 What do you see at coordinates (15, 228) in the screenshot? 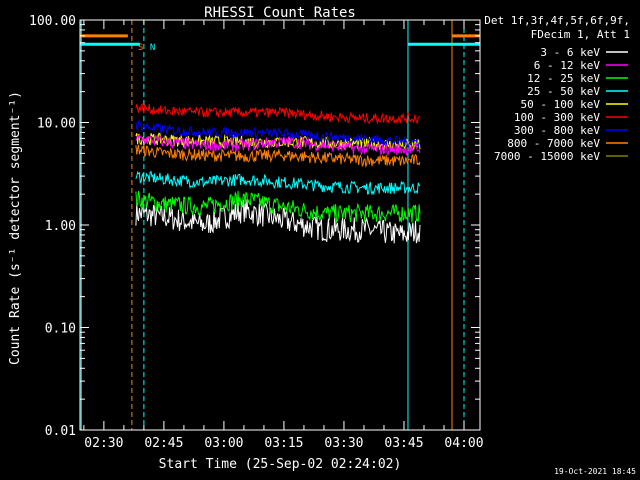
I see `y-axis-label: Count Rate (s⁻¹ detector segment⁻¹)` at bounding box center [15, 228].